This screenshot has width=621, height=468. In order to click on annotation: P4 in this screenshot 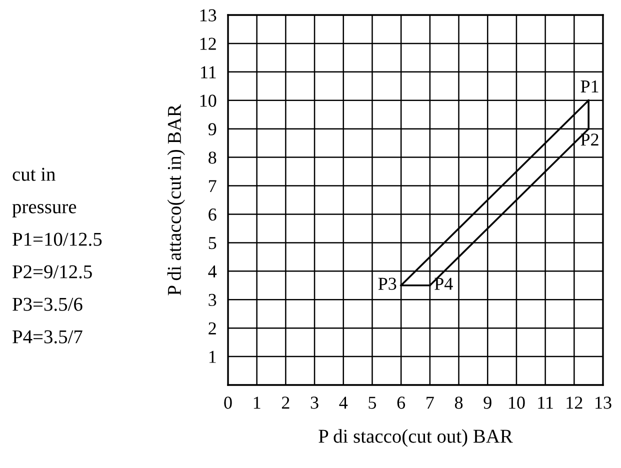, I will do `click(443, 284)`.